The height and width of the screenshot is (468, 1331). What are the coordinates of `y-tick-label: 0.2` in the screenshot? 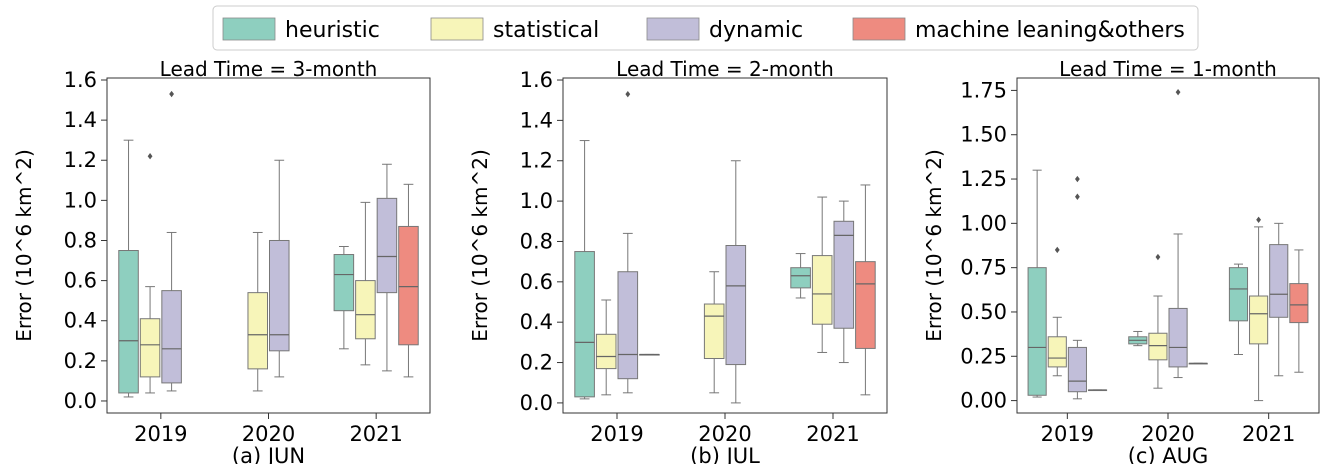 It's located at (80, 361).